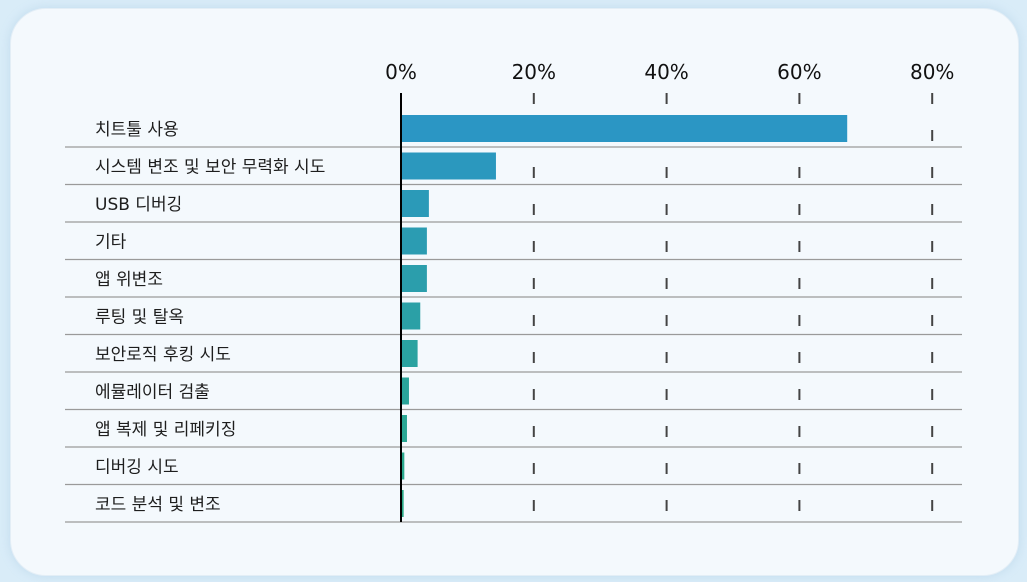 The height and width of the screenshot is (582, 1027). I want to click on category-label: 앱 위변조, so click(129, 280).